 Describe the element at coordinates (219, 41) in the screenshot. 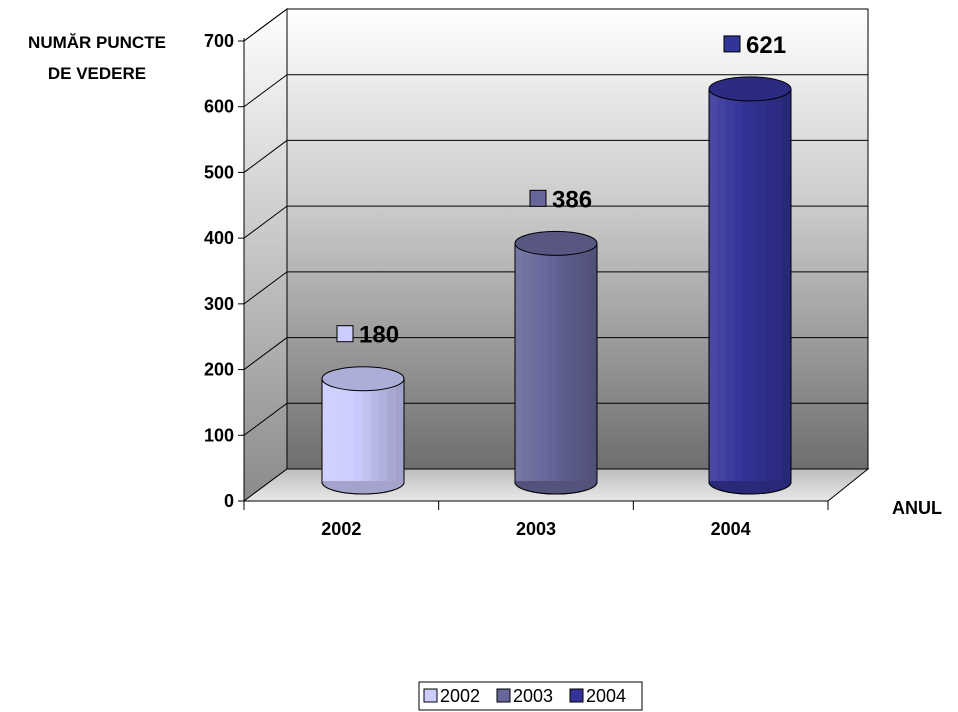

I see `y-tick-label: 700` at that location.